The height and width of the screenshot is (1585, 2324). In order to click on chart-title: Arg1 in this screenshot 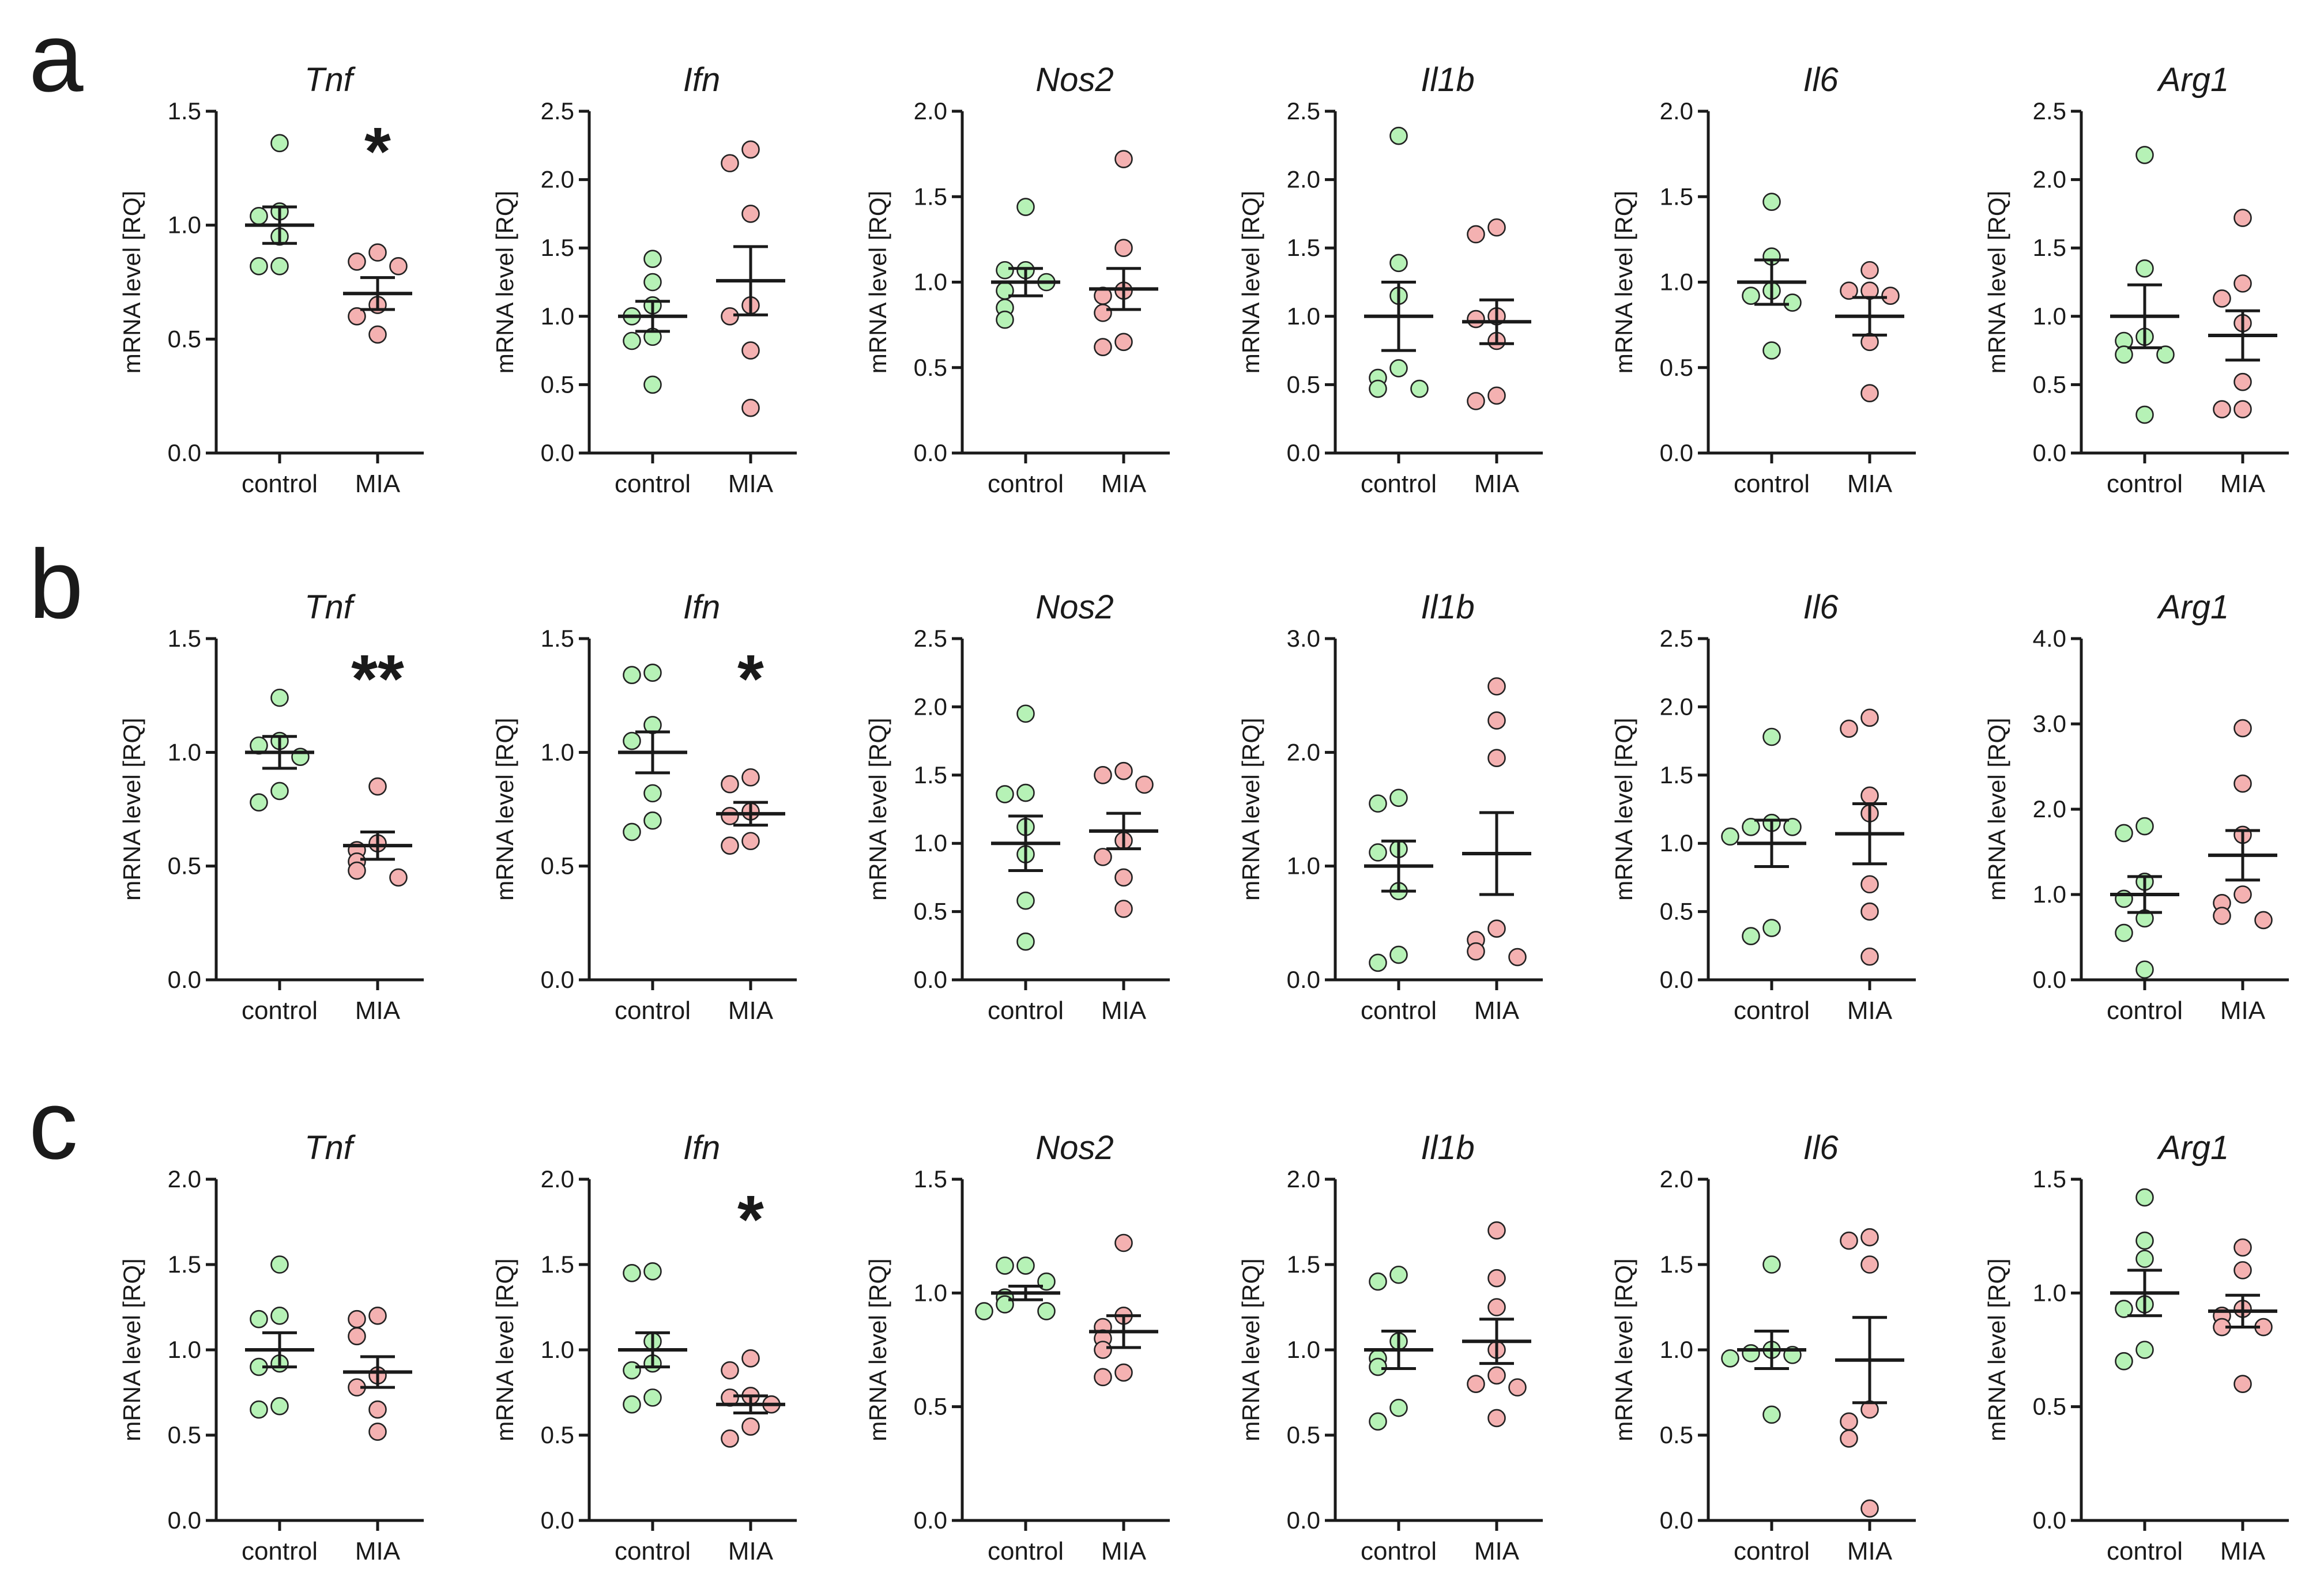, I will do `click(2193, 1148)`.